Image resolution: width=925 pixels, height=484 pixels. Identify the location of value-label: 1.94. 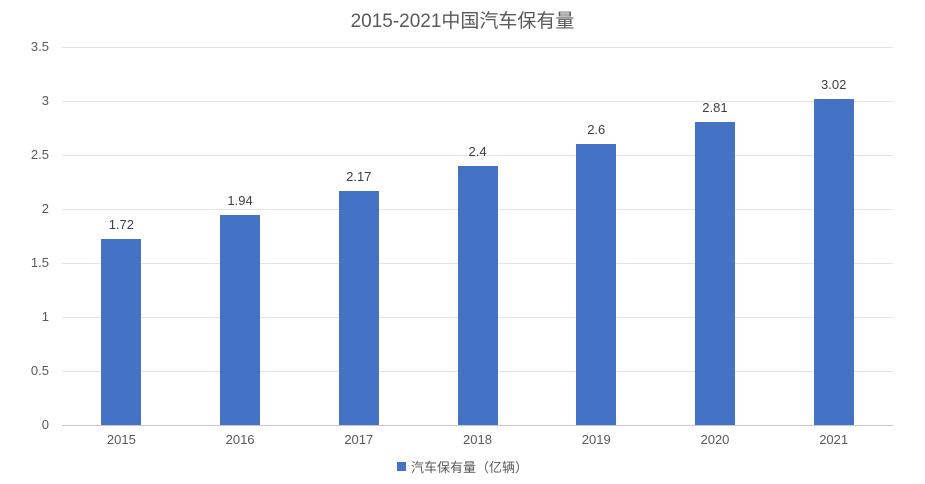
(240, 200).